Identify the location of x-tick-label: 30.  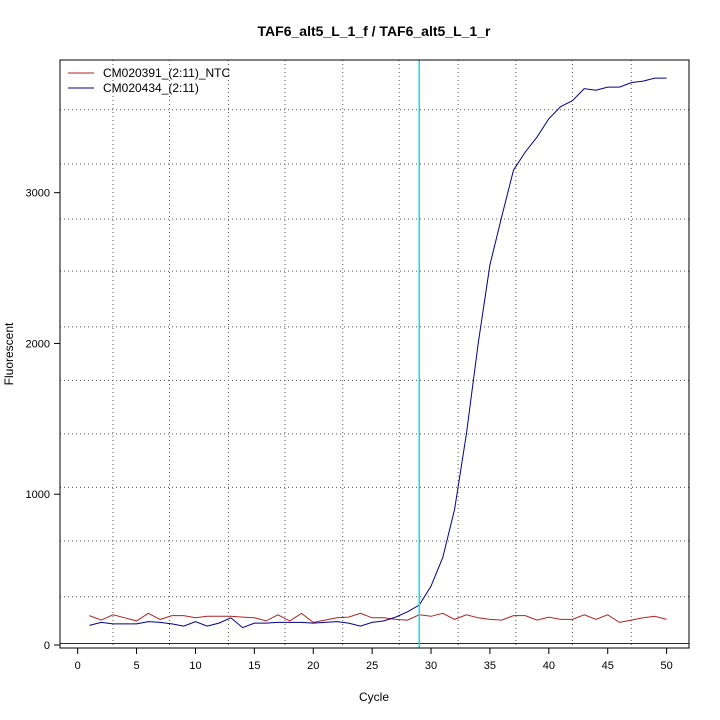
(431, 666).